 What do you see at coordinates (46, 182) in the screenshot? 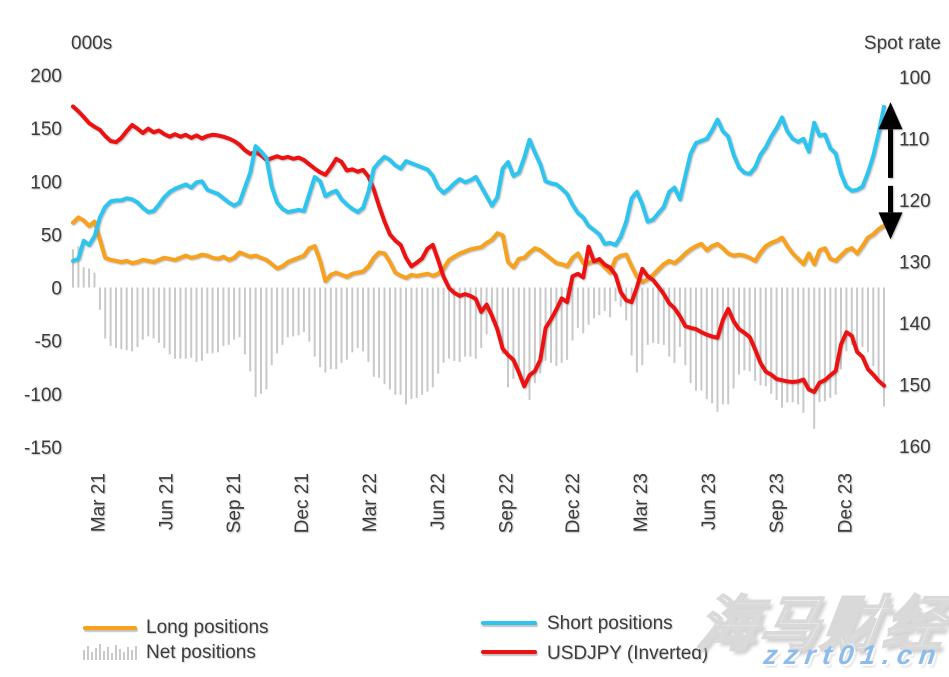
I see `left-axis-tick-label: 100` at bounding box center [46, 182].